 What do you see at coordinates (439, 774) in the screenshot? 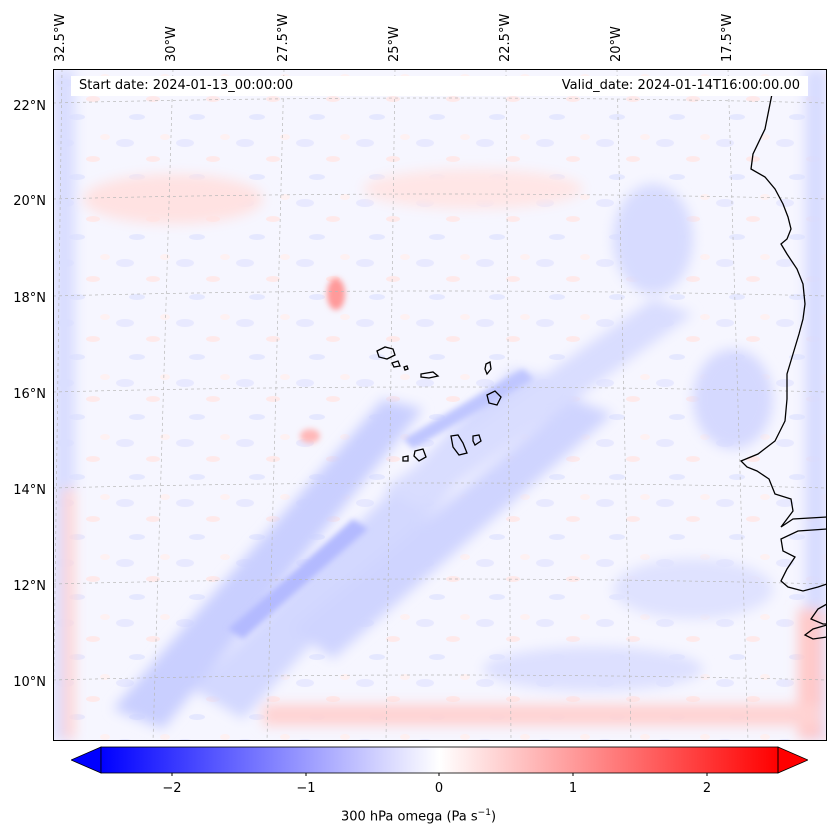
I see `colorbar-ticks` at bounding box center [439, 774].